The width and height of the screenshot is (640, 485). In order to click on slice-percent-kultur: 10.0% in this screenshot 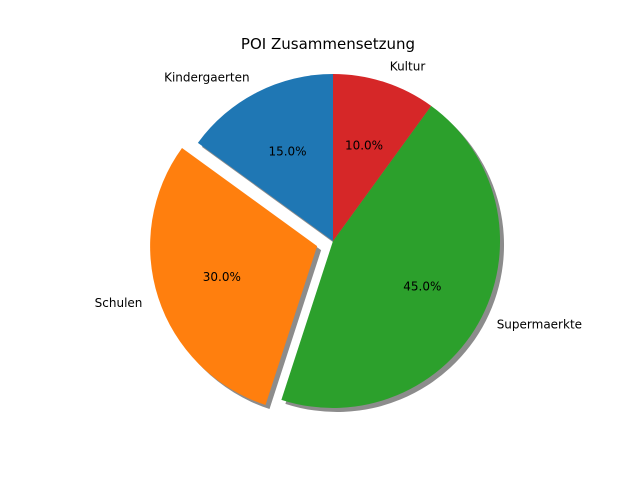, I will do `click(364, 146)`.